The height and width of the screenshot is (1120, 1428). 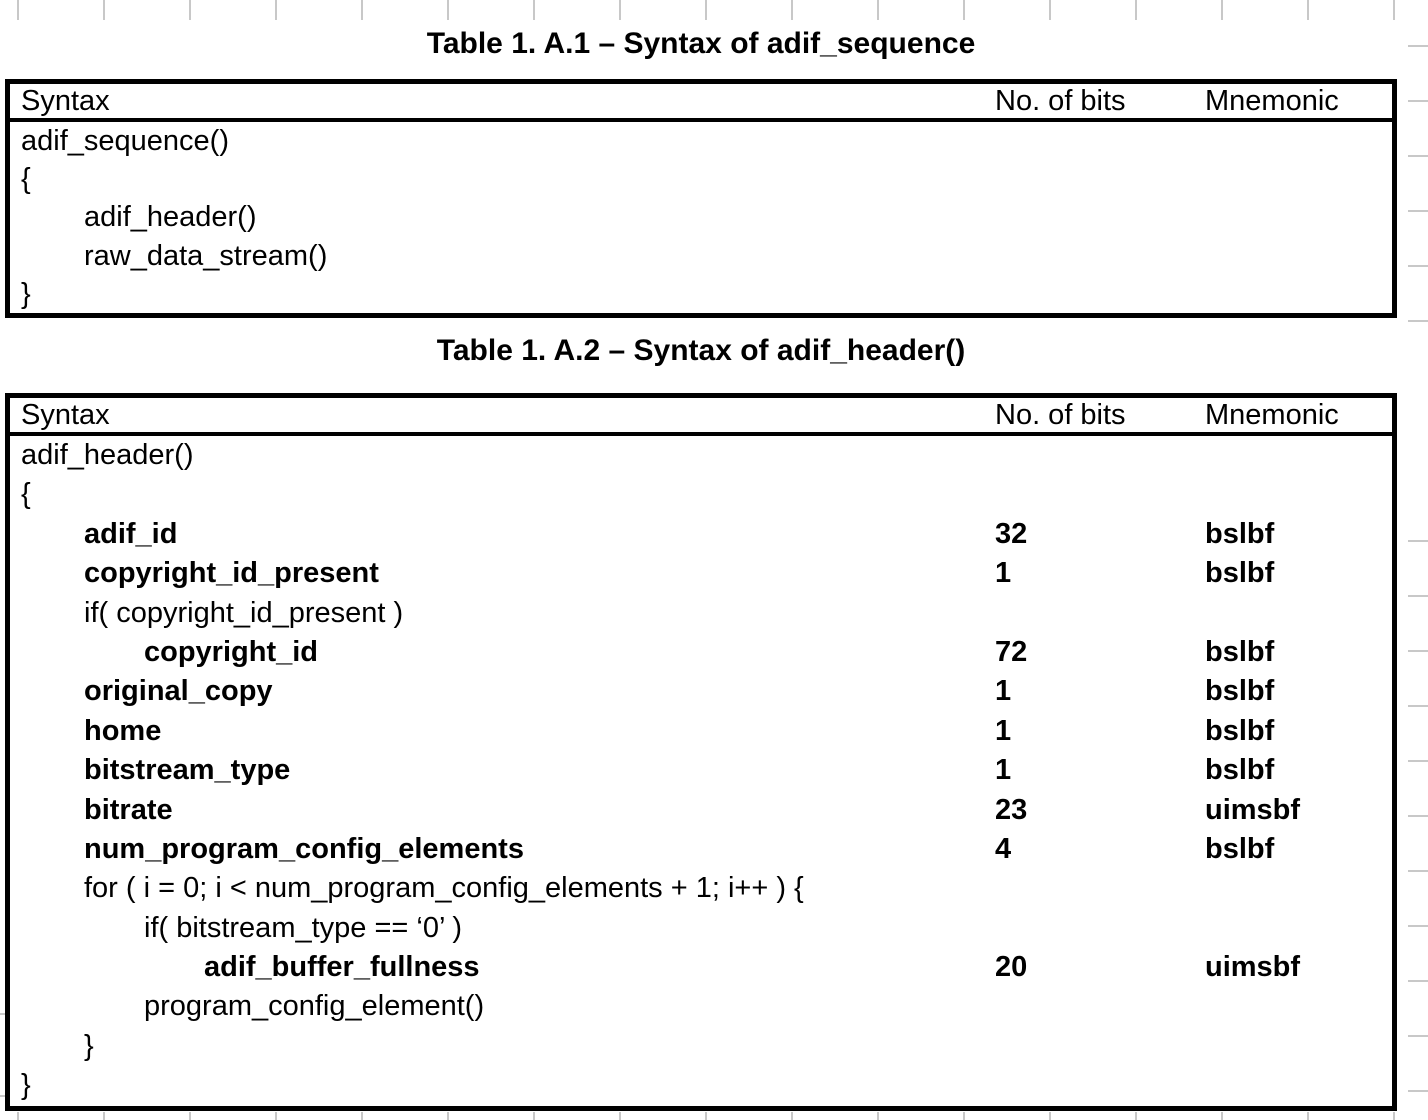 What do you see at coordinates (701, 141) in the screenshot?
I see `table-row: adif_sequence()` at bounding box center [701, 141].